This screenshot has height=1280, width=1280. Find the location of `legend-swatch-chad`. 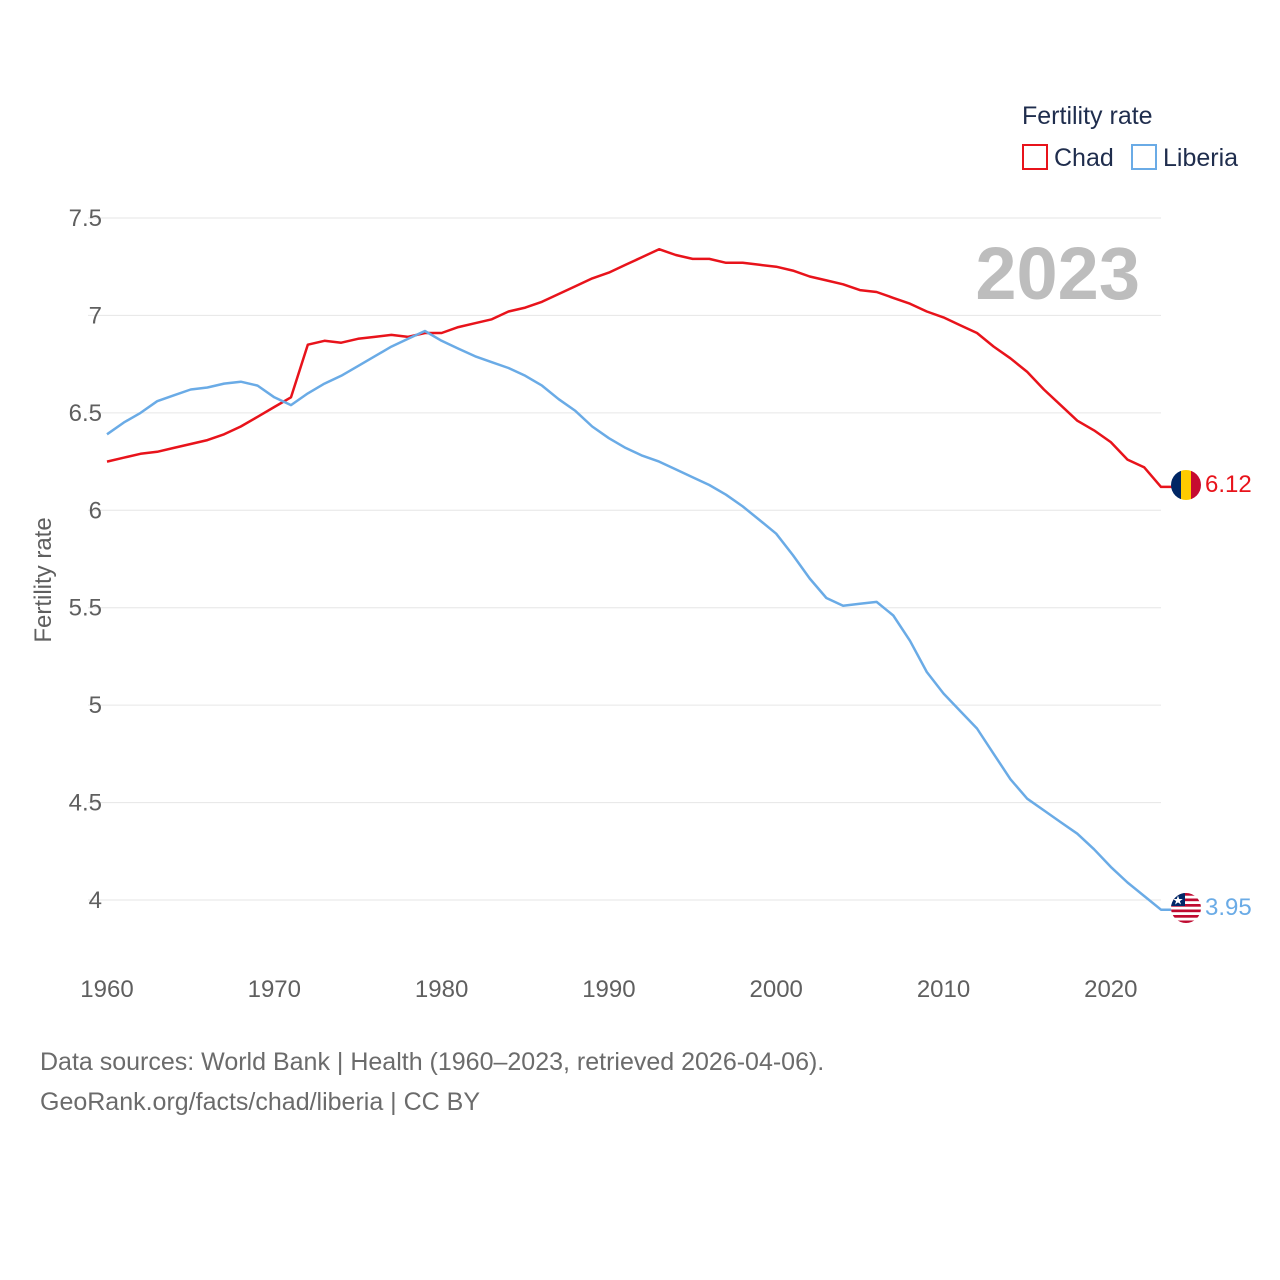

legend-swatch-chad is located at coordinates (1035, 157).